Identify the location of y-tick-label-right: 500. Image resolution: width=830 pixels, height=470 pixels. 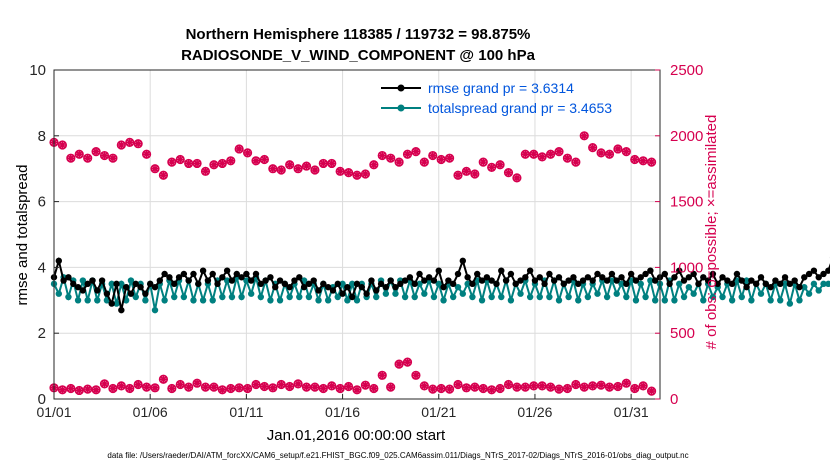
(682, 333).